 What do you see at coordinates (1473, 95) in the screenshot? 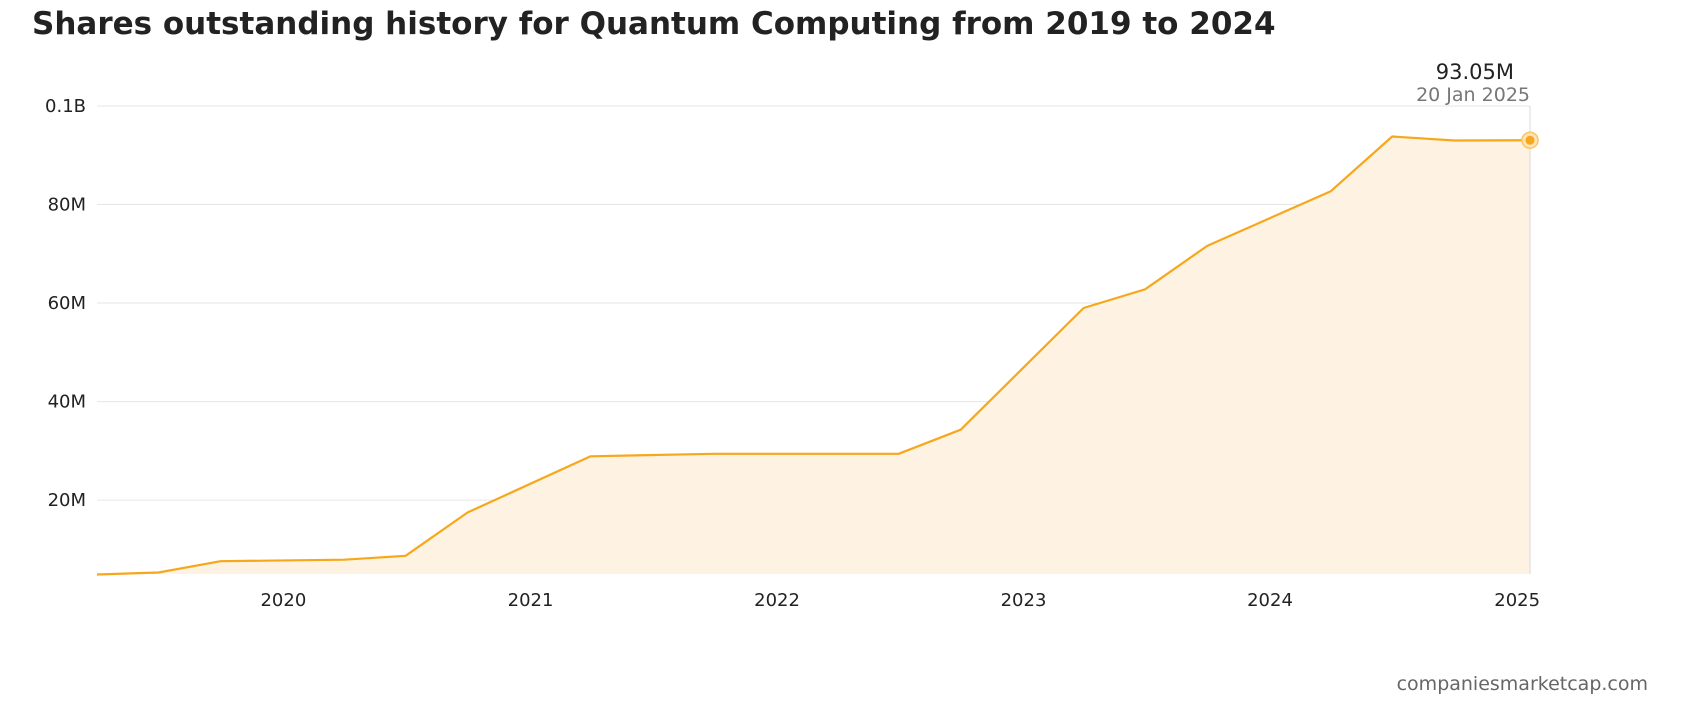
I see `tooltip-date: 20 Jan 2025` at bounding box center [1473, 95].